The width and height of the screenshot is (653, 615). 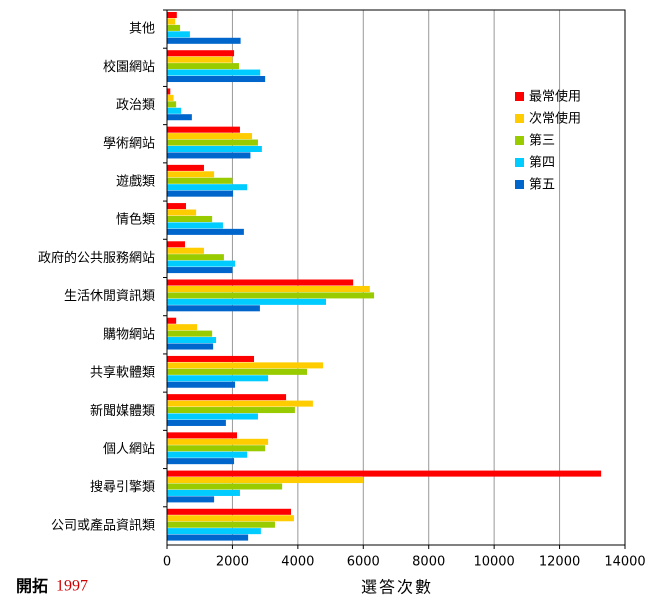 What do you see at coordinates (122, 411) in the screenshot?
I see `y-tick-label: 新聞媒體類` at bounding box center [122, 411].